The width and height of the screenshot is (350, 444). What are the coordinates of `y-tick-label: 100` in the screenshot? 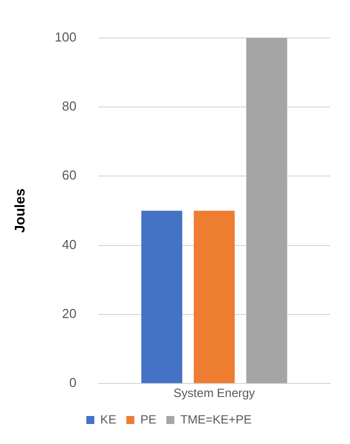 It's located at (65, 36).